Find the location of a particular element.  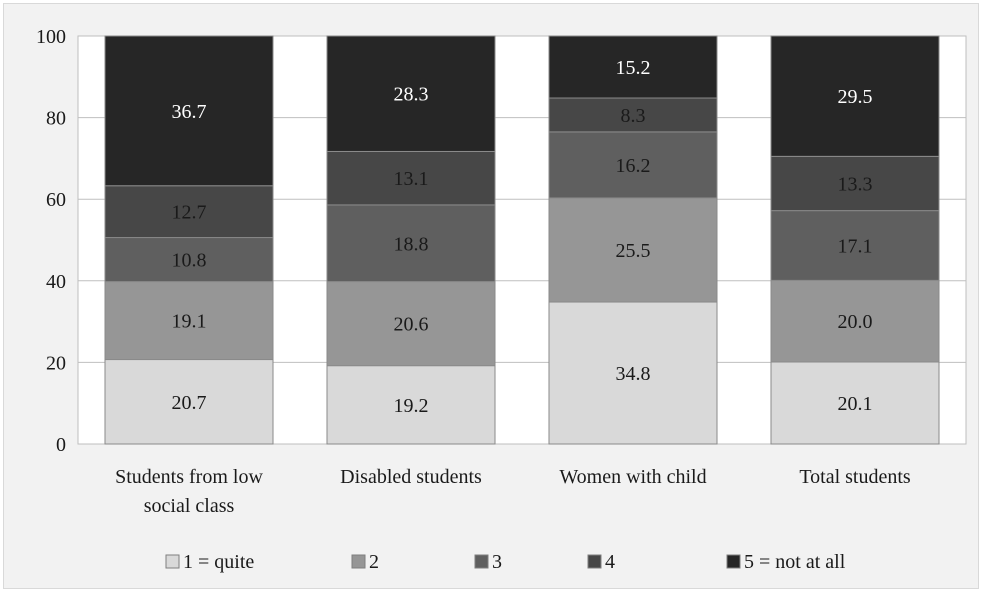

data-label: 36.7 is located at coordinates (189, 112).